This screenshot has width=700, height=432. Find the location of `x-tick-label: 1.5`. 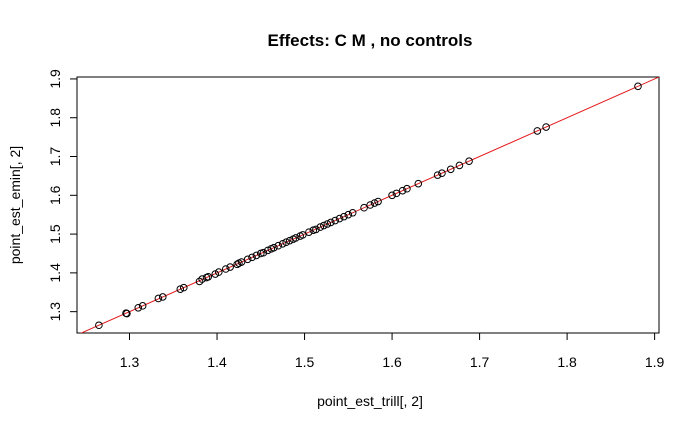

x-tick-label: 1.5 is located at coordinates (305, 362).